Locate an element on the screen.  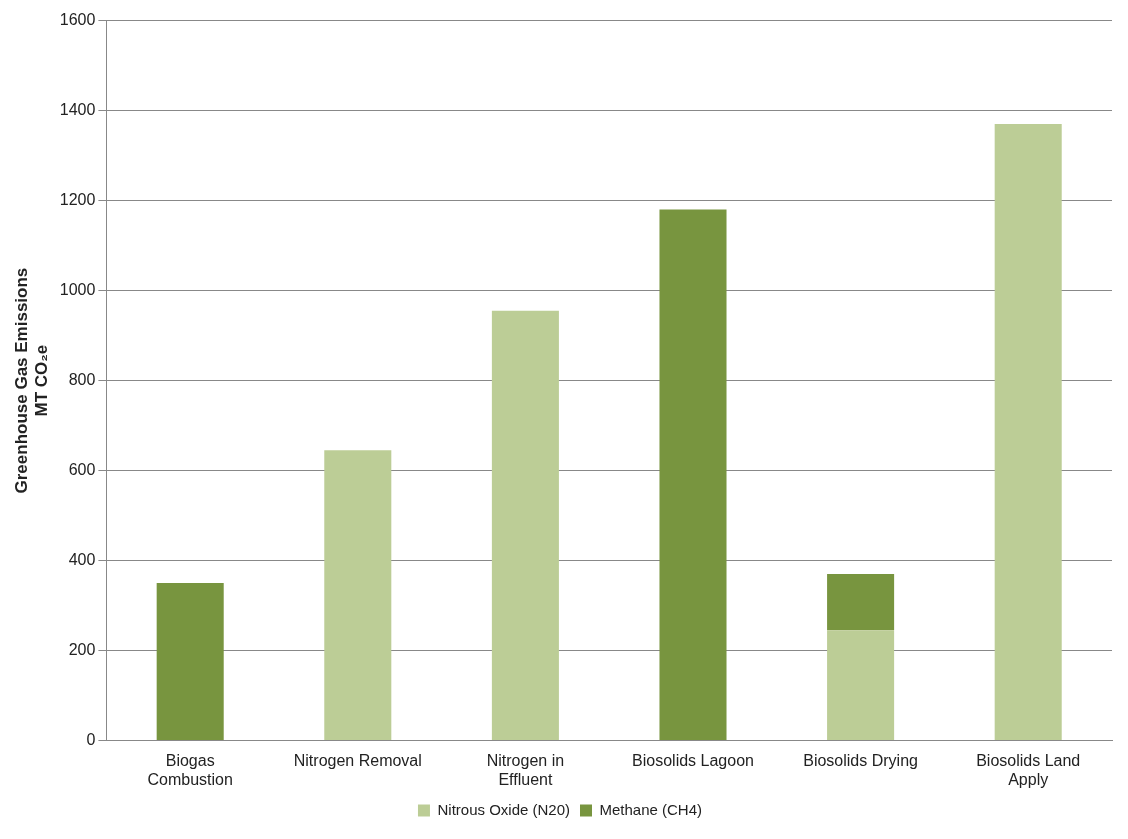
y-tick-label: 1400 is located at coordinates (77, 110).